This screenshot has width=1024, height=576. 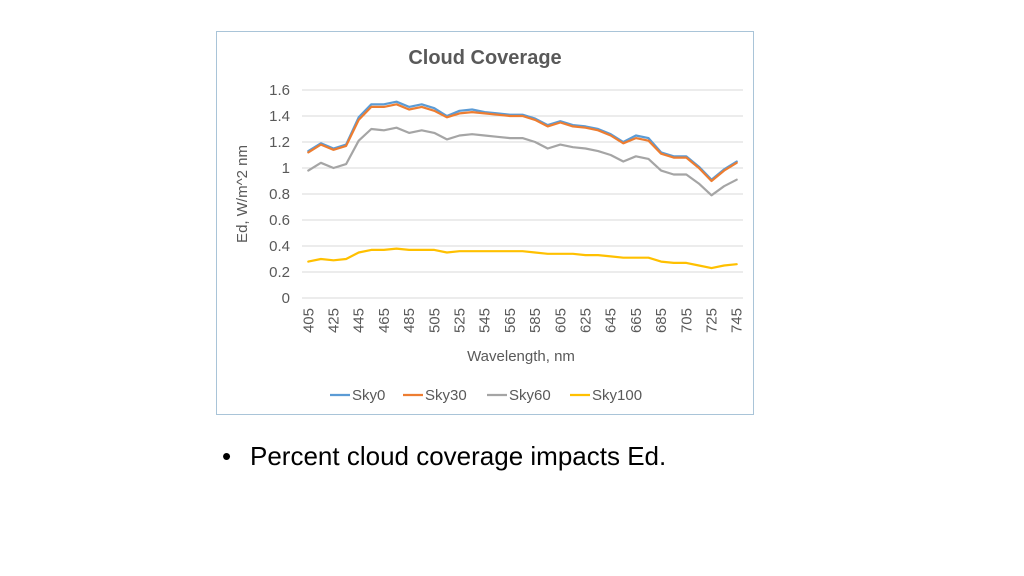 What do you see at coordinates (458, 456) in the screenshot?
I see `bullet-text: Percent cloud coverage impacts Ed.` at bounding box center [458, 456].